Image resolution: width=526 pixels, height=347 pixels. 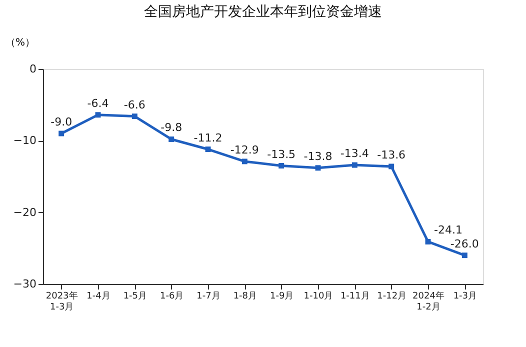 I want to click on data-label: -13.6, so click(x=391, y=155).